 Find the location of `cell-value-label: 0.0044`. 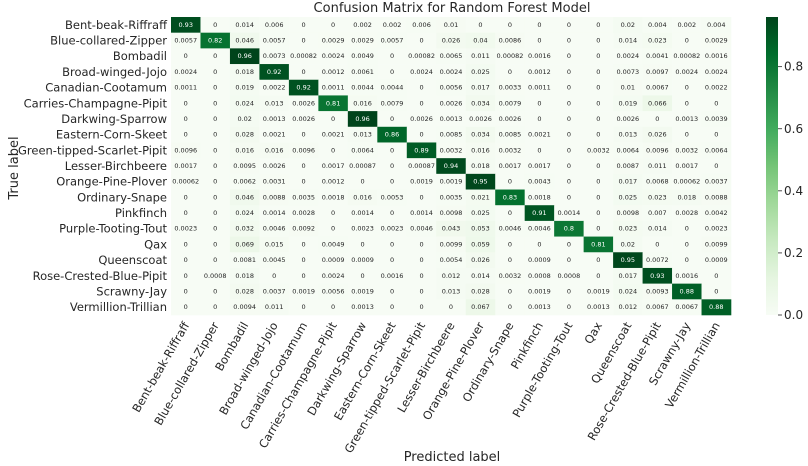

cell-value-label: 0.0044 is located at coordinates (362, 88).